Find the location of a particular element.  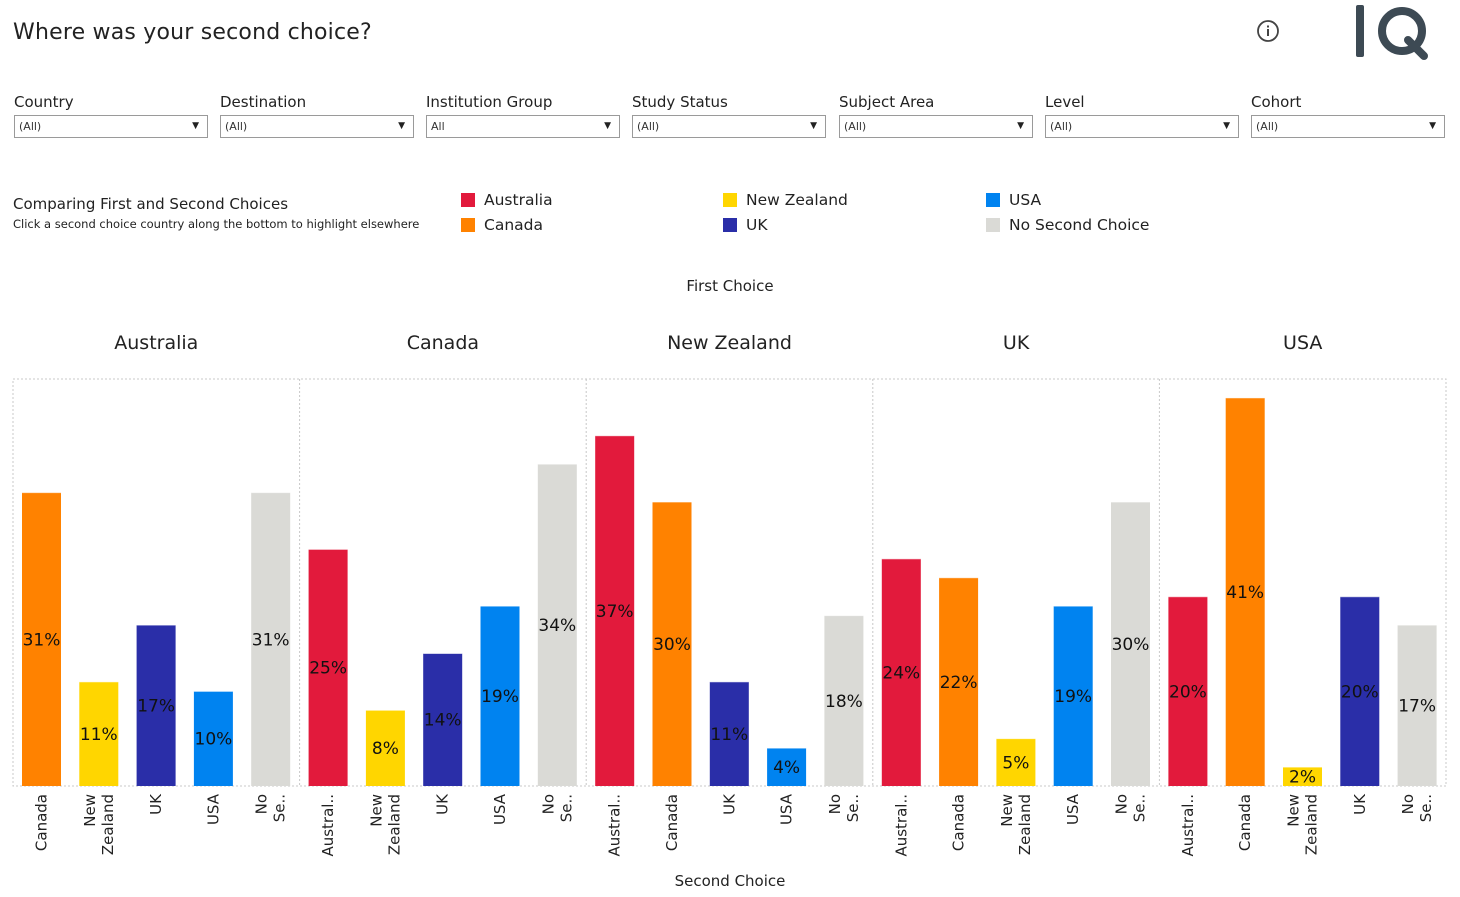

filter-institution-group: Institution Group All ▼ is located at coordinates (523, 115).